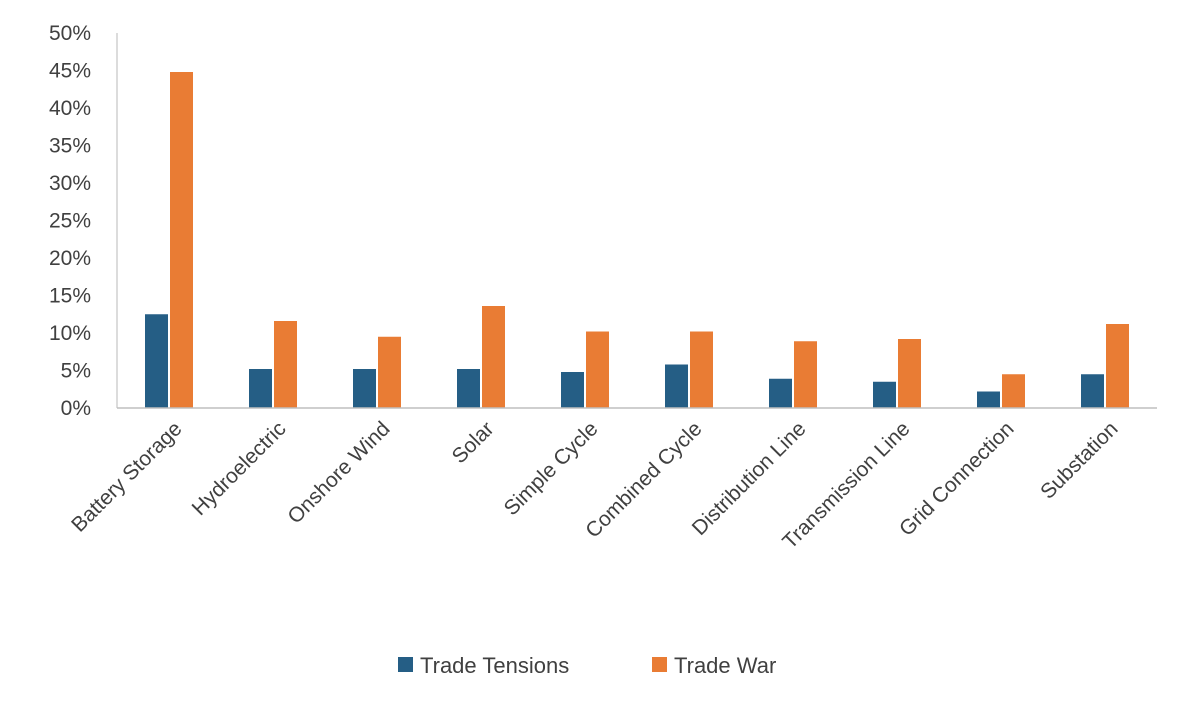  What do you see at coordinates (126, 476) in the screenshot?
I see `x-tick-label: Battery Storage` at bounding box center [126, 476].